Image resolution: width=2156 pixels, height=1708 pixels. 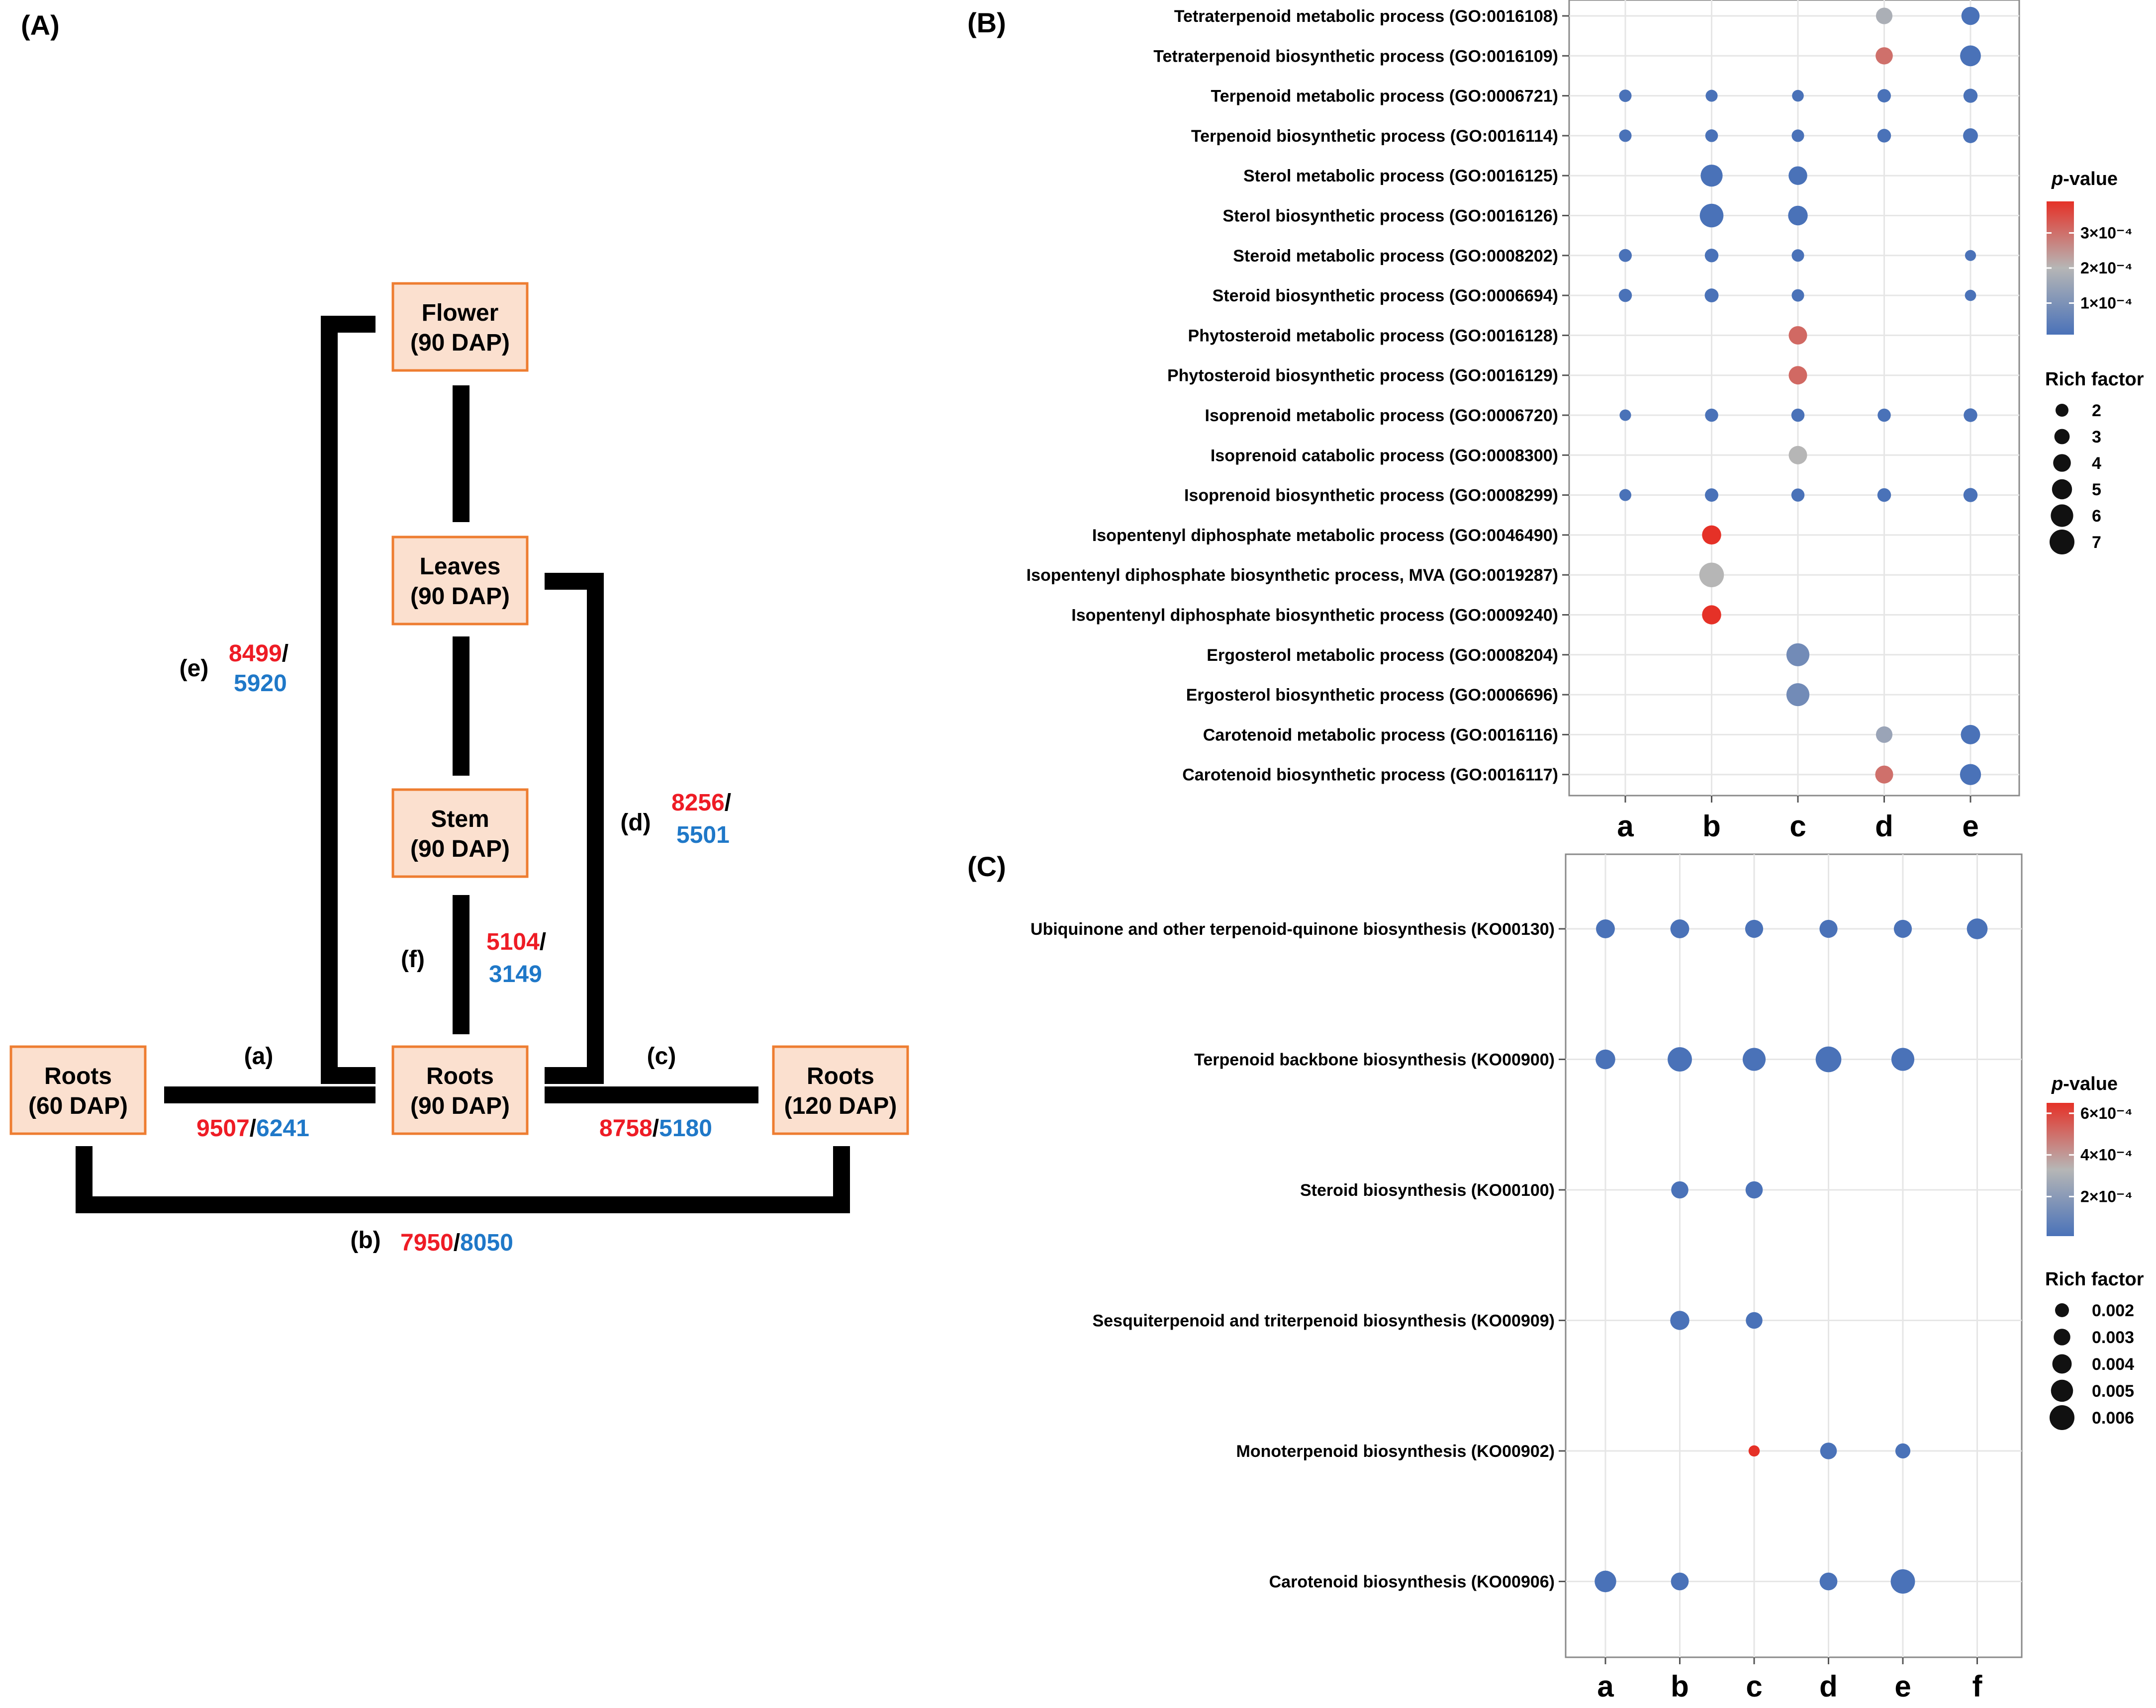 What do you see at coordinates (2092, 1366) in the screenshot?
I see `panel-c-size-items: 0.002 0.003 0.004 0.005 0.006` at bounding box center [2092, 1366].